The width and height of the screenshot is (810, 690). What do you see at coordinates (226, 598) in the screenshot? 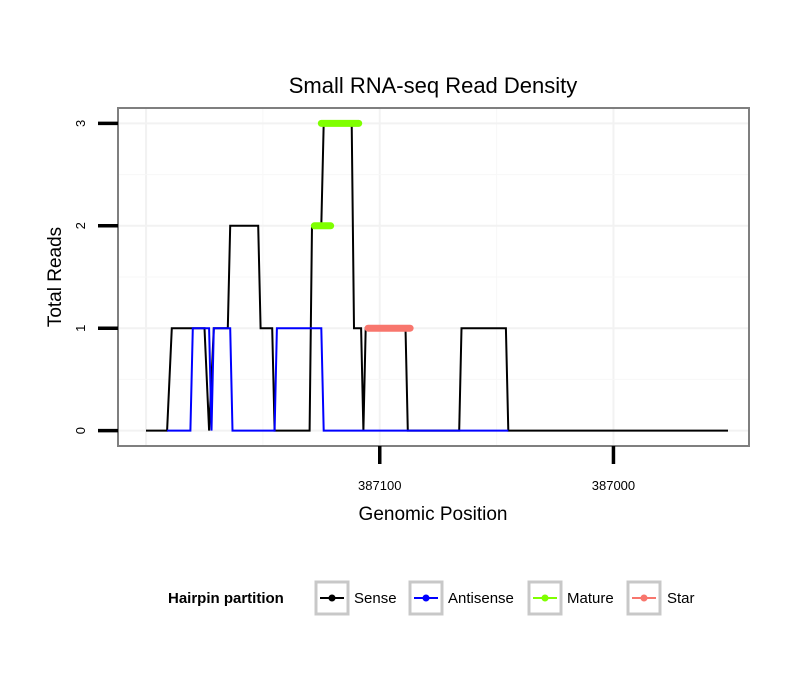
I see `legend-title: Hairpin partition` at bounding box center [226, 598].